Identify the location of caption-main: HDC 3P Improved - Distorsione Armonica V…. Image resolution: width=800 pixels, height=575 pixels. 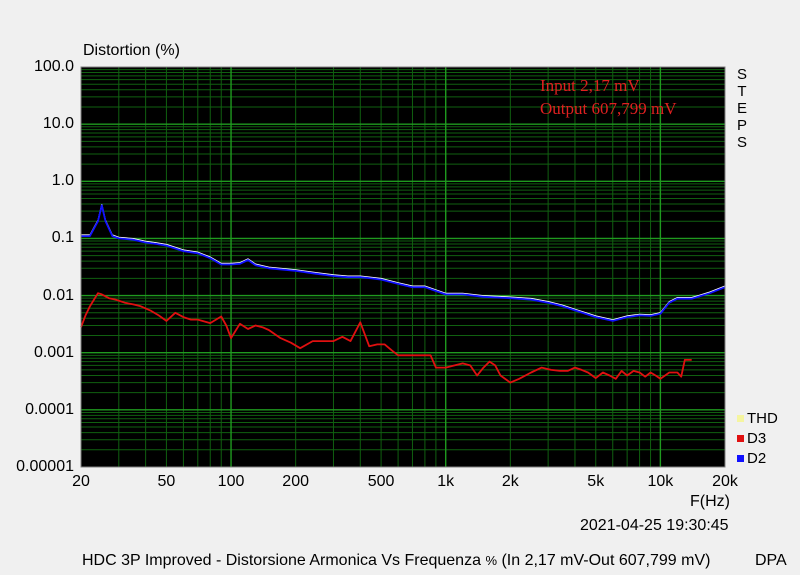
(281, 560).